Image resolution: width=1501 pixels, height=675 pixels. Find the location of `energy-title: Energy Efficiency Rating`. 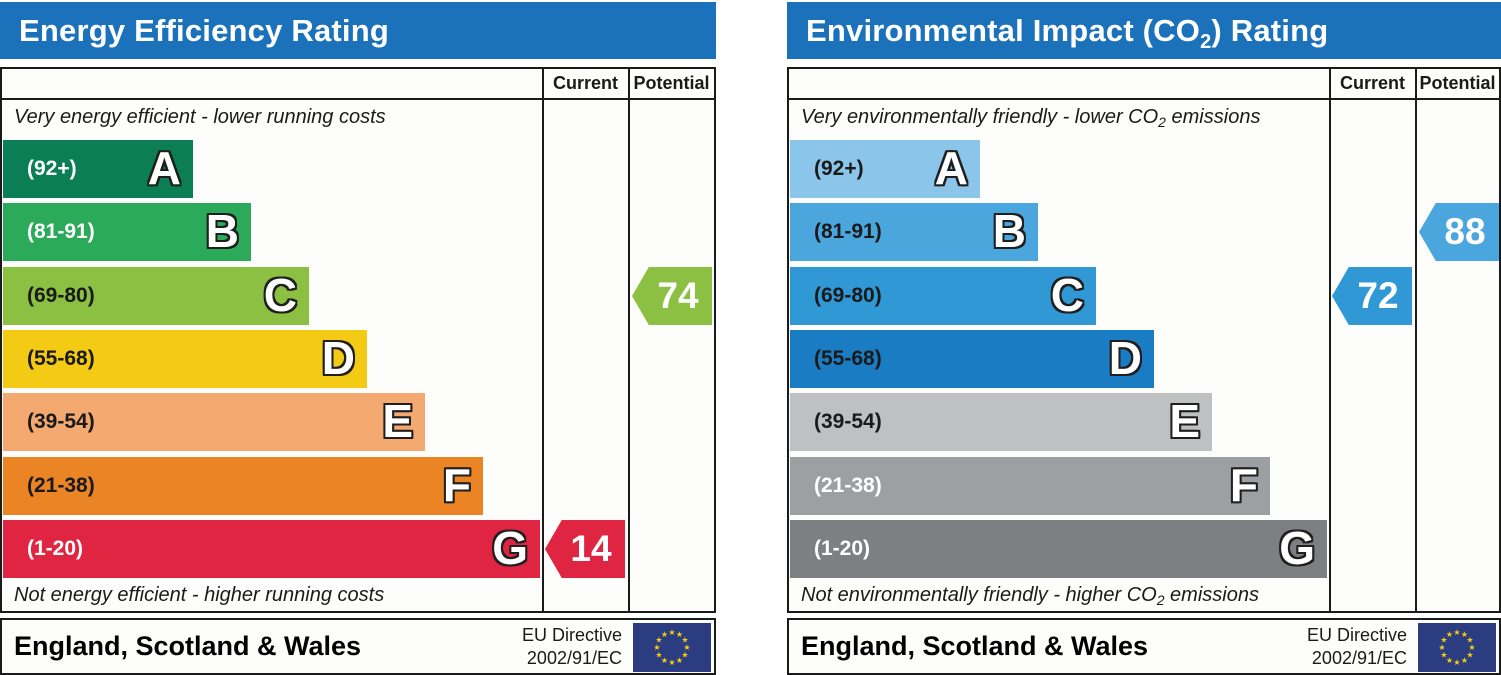

energy-title: Energy Efficiency Rating is located at coordinates (204, 30).